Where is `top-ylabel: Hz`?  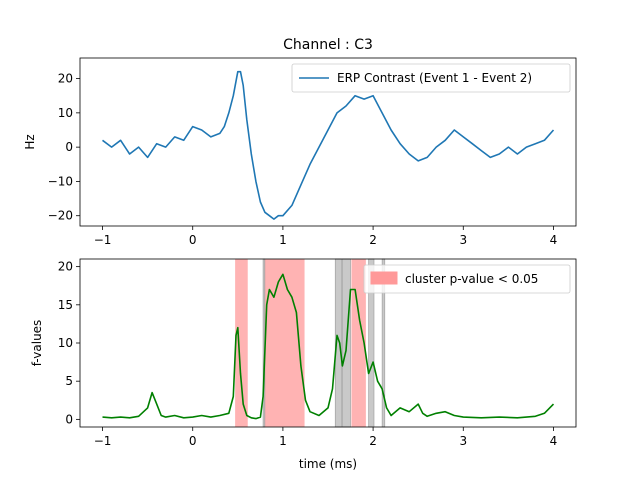
top-ylabel: Hz is located at coordinates (30, 141).